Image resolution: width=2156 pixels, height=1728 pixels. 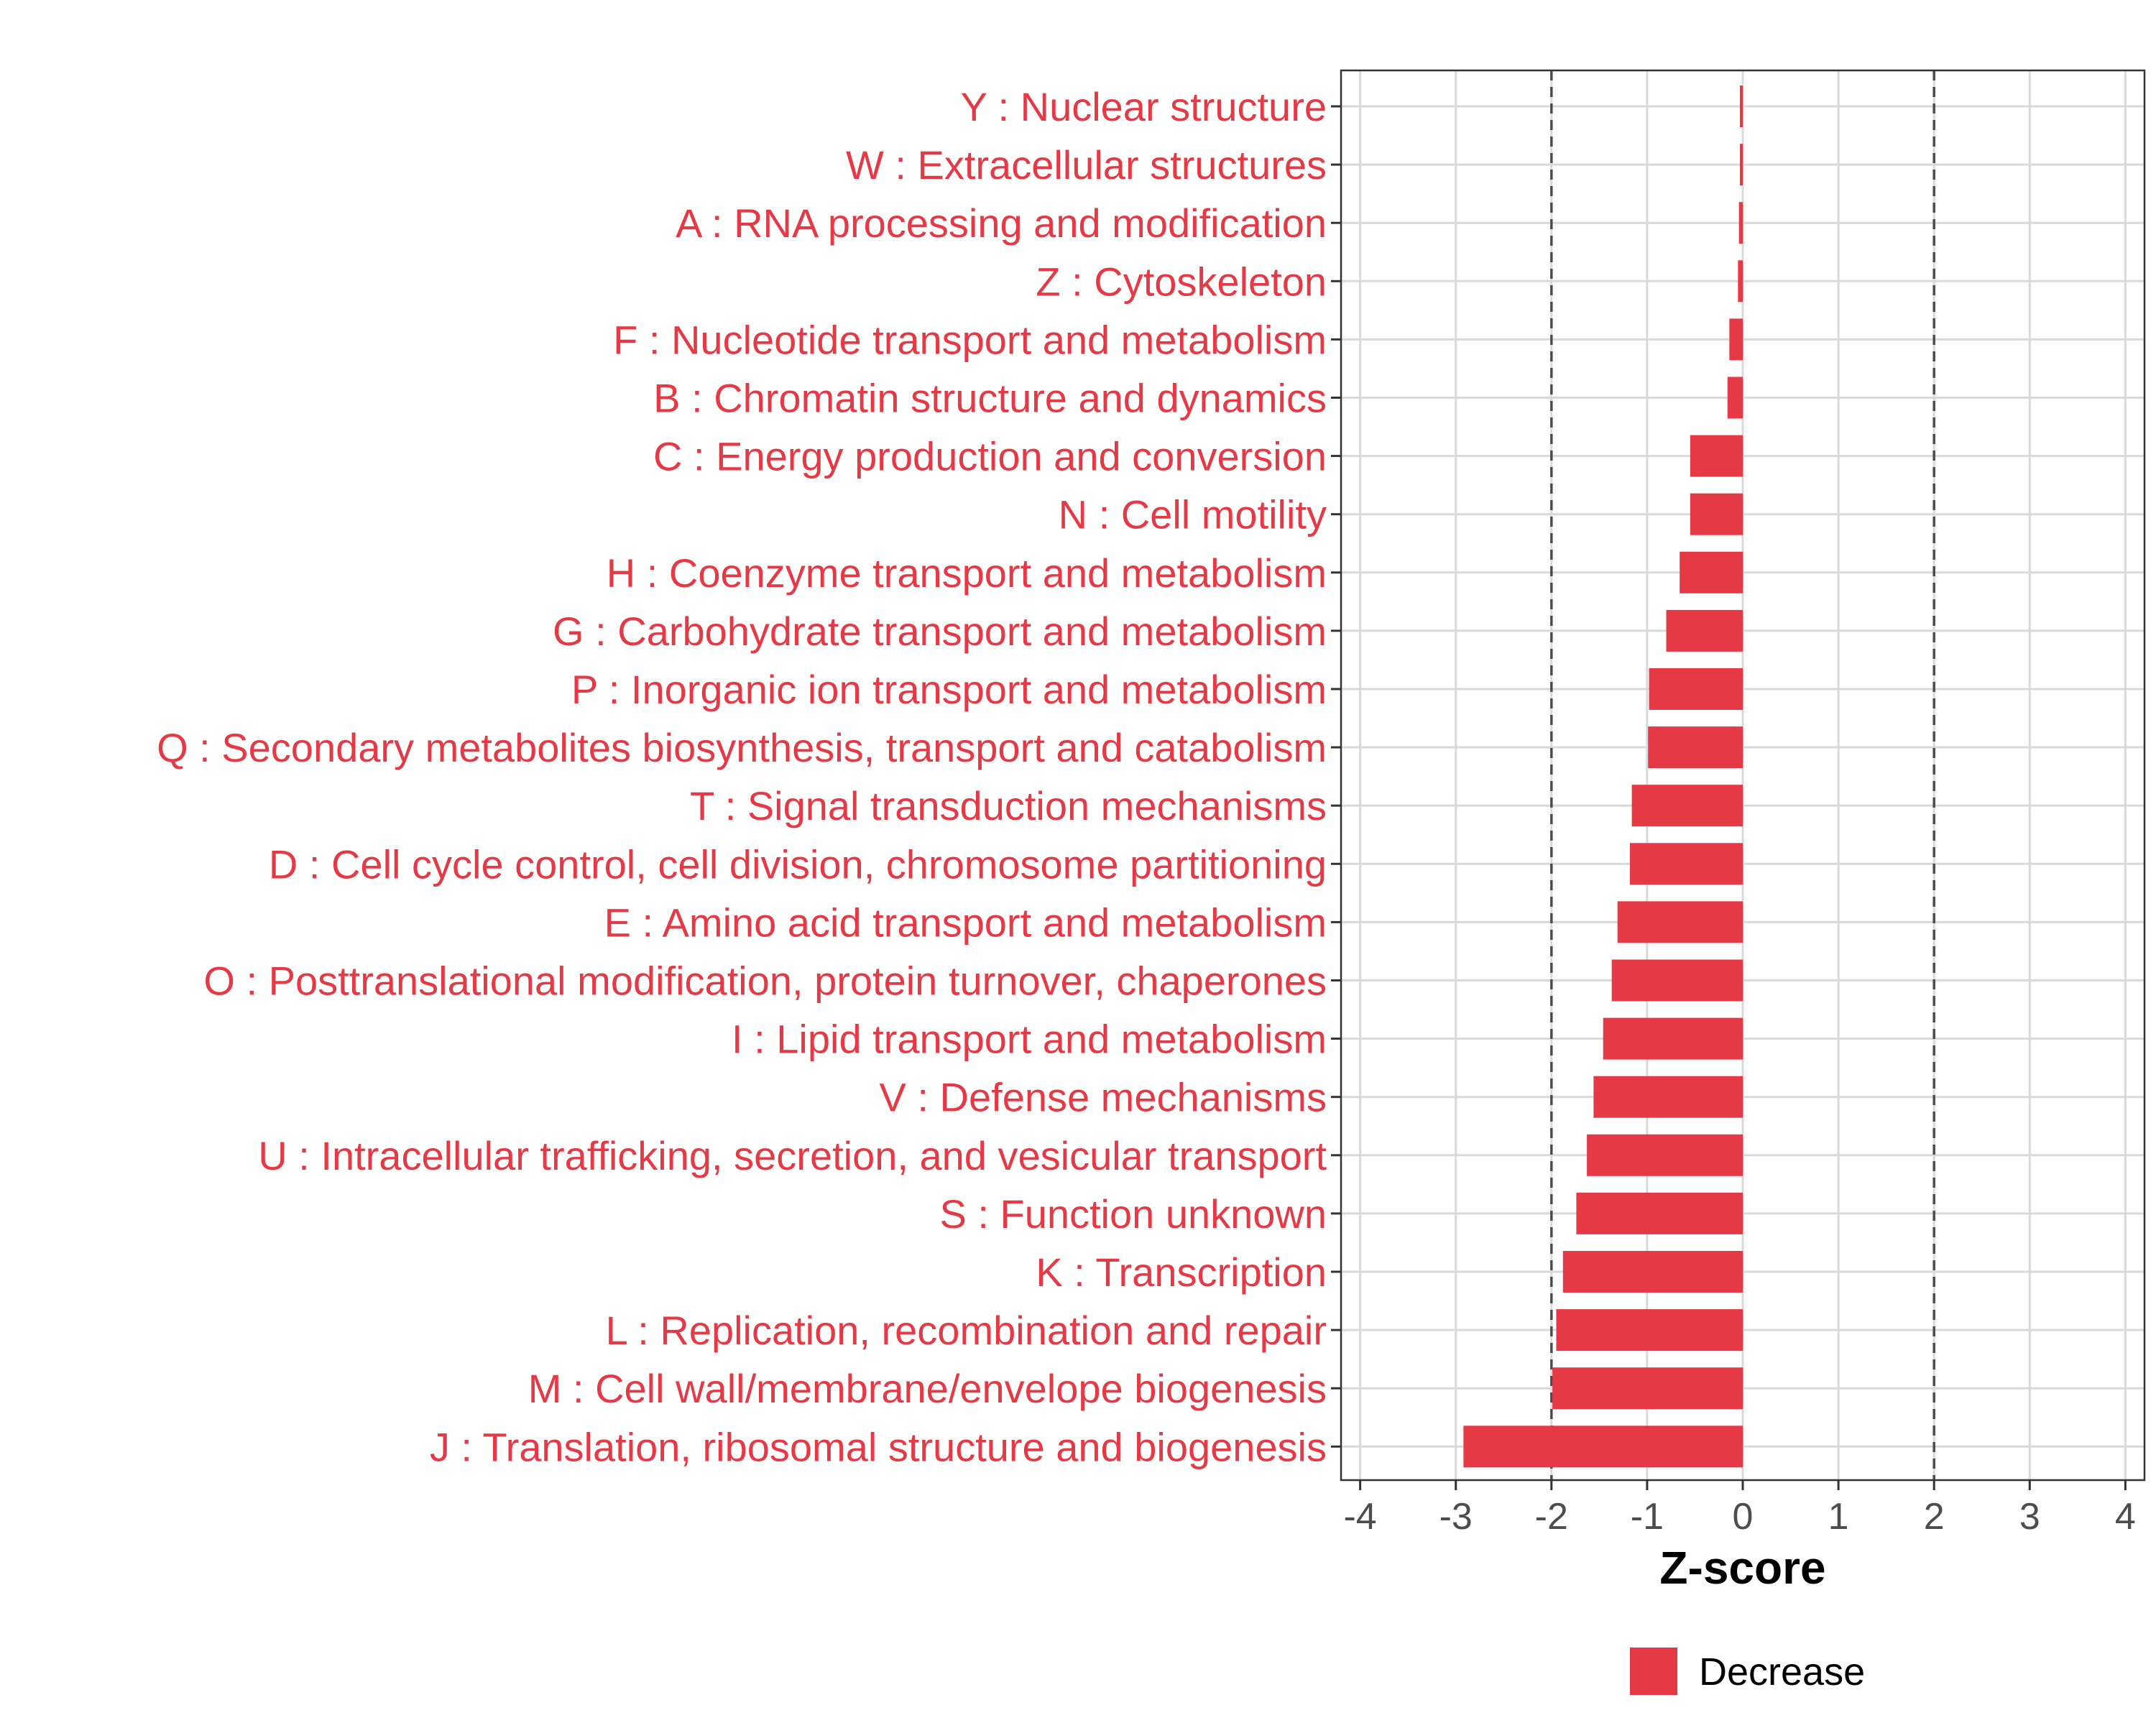 I want to click on x-tick-label-5: 1, so click(x=1838, y=1517).